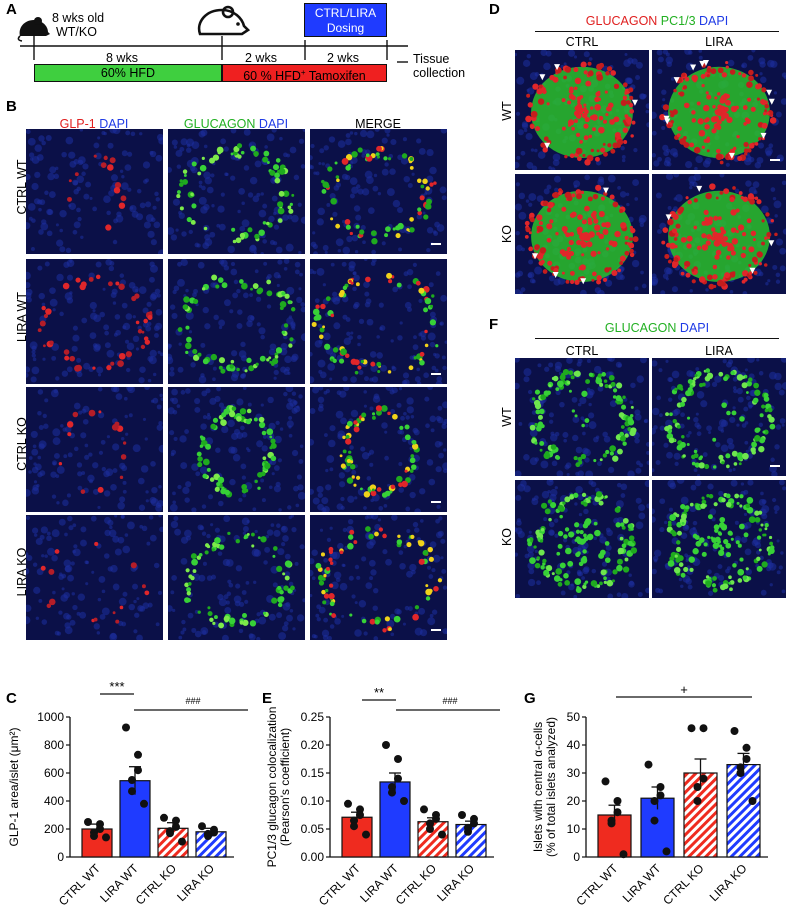 The height and width of the screenshot is (908, 798). Describe the element at coordinates (236, 321) in the screenshot. I see `micrograph-b-r2-c2` at that location.